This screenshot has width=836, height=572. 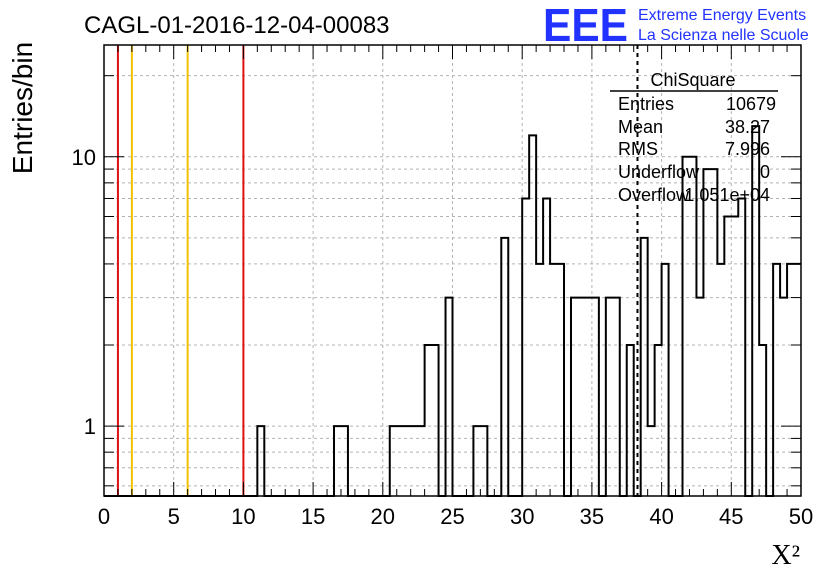 What do you see at coordinates (243, 516) in the screenshot?
I see `x-tick-label: 10` at bounding box center [243, 516].